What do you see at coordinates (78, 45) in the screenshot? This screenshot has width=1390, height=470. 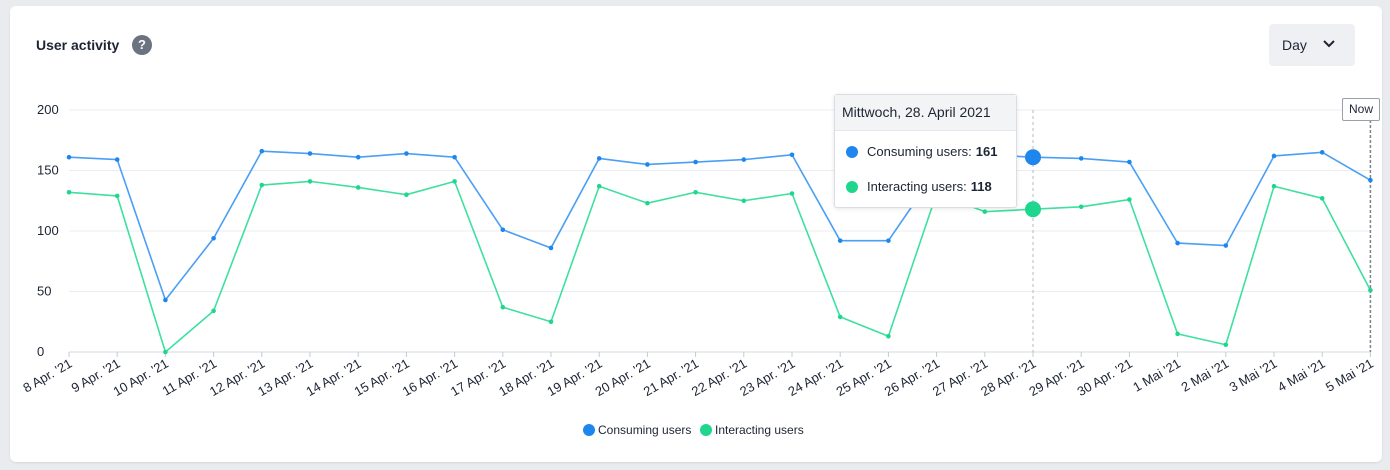 I see `chart-title: User activity` at bounding box center [78, 45].